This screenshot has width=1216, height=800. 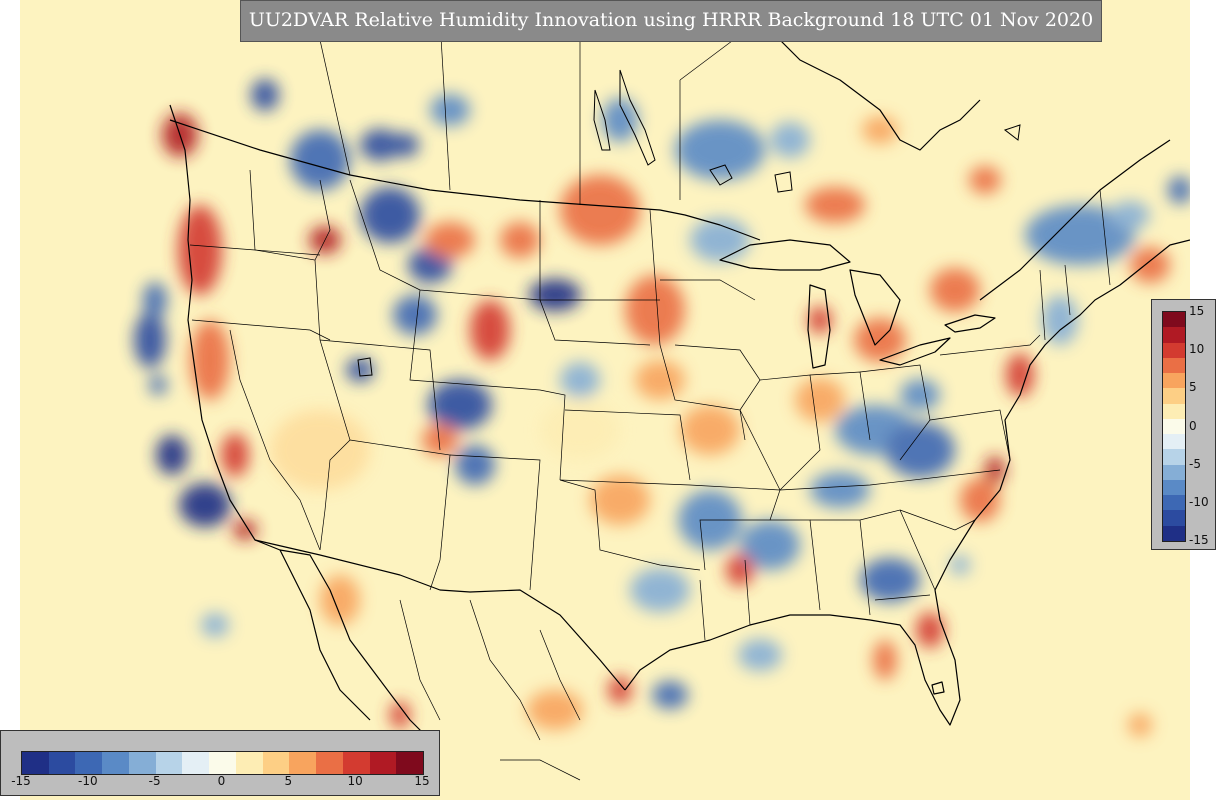 What do you see at coordinates (335, 107) in the screenshot?
I see `province-line` at bounding box center [335, 107].